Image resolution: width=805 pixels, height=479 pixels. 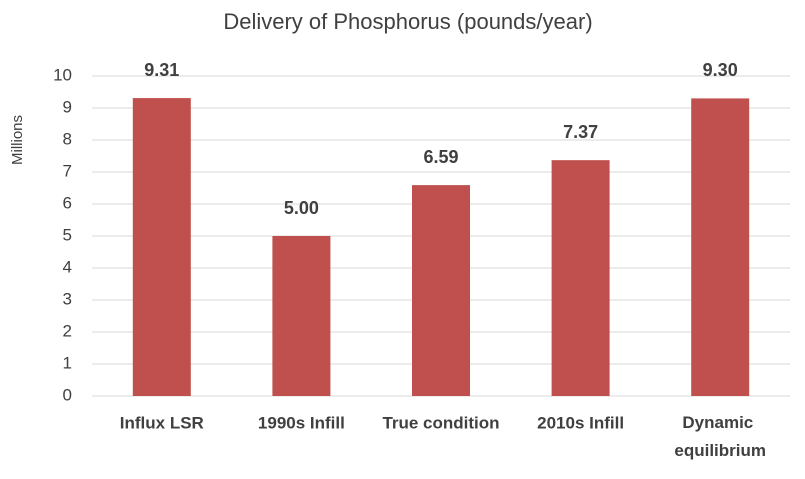 What do you see at coordinates (301, 422) in the screenshot?
I see `x-tick-label: 1990s Infill` at bounding box center [301, 422].